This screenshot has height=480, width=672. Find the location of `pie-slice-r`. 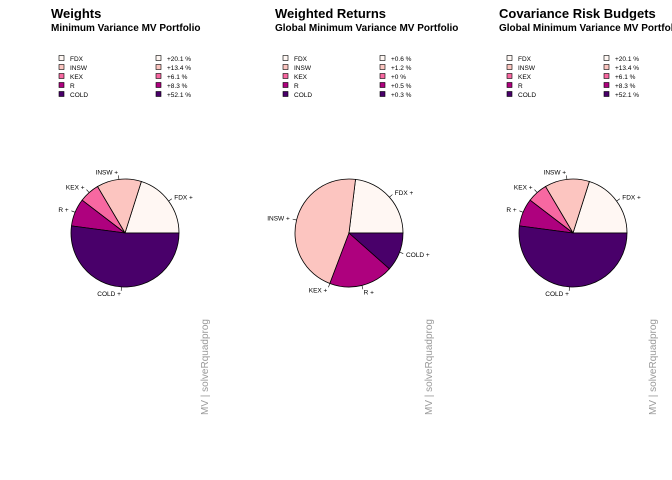

pie-slice-r is located at coordinates (359, 260).